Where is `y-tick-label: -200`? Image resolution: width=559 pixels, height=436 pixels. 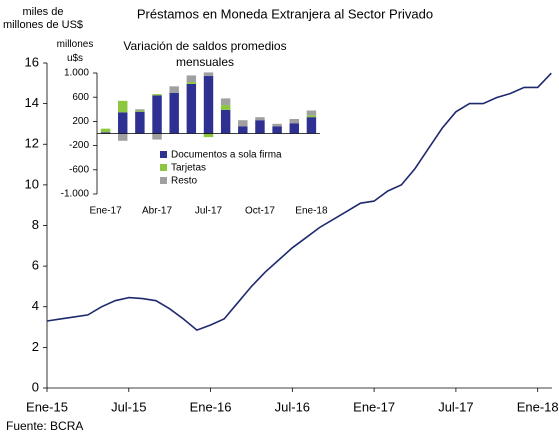
y-tick-label: -200 is located at coordinates (79, 145).